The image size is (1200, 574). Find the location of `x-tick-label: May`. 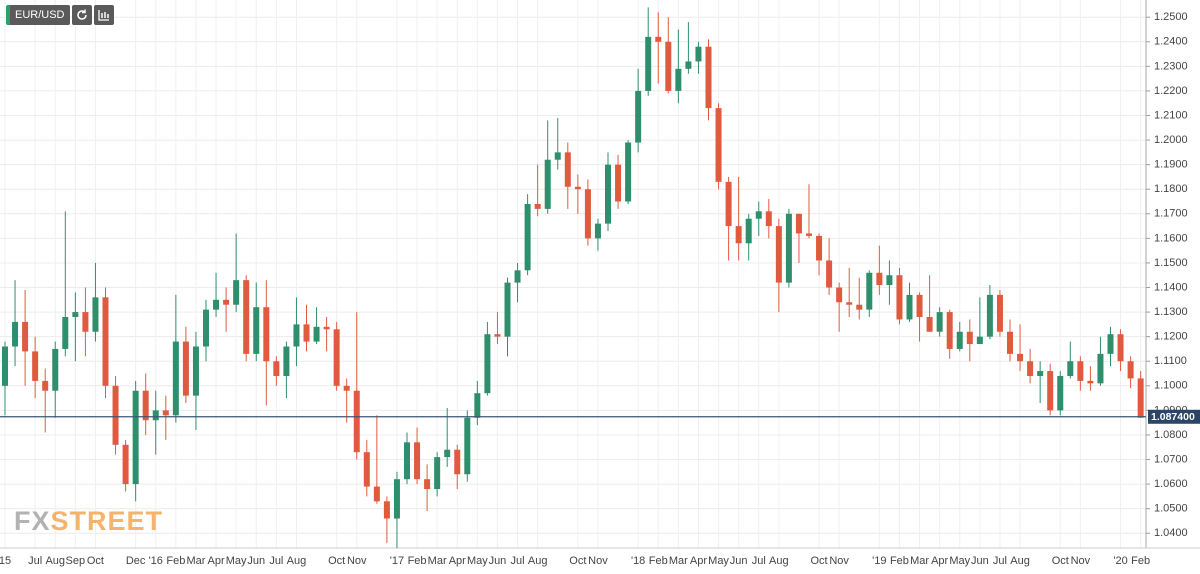

x-tick-label: May is located at coordinates (959, 561).